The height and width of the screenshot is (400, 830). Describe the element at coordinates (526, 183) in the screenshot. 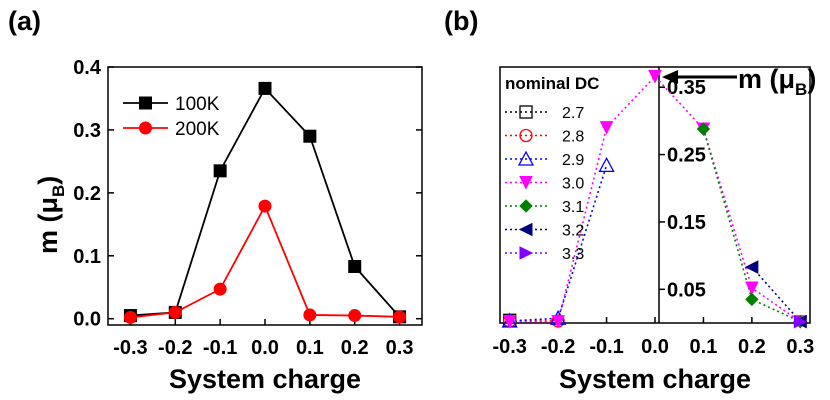

I see `legend-marker-3.0` at that location.